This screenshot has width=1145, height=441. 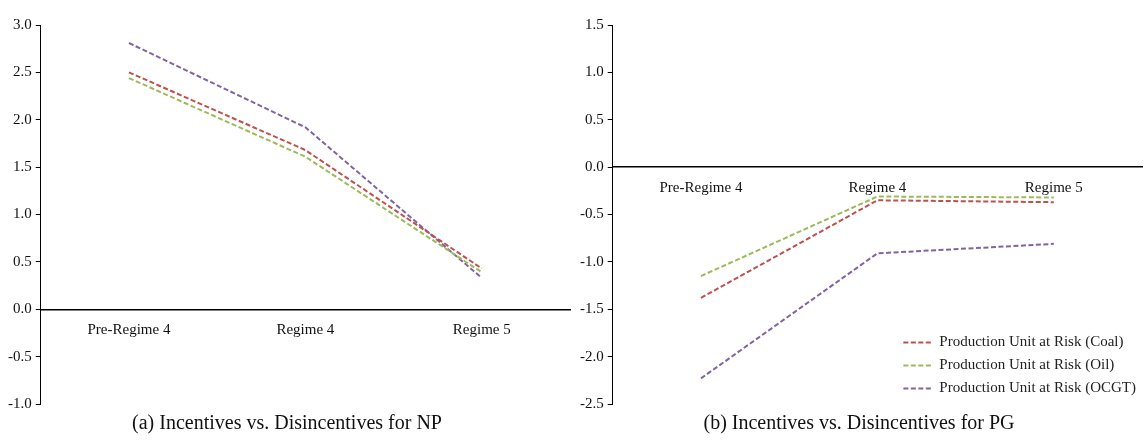 What do you see at coordinates (1031, 342) in the screenshot?
I see `legend-label: Production Unit at Risk (Coal)` at bounding box center [1031, 342].